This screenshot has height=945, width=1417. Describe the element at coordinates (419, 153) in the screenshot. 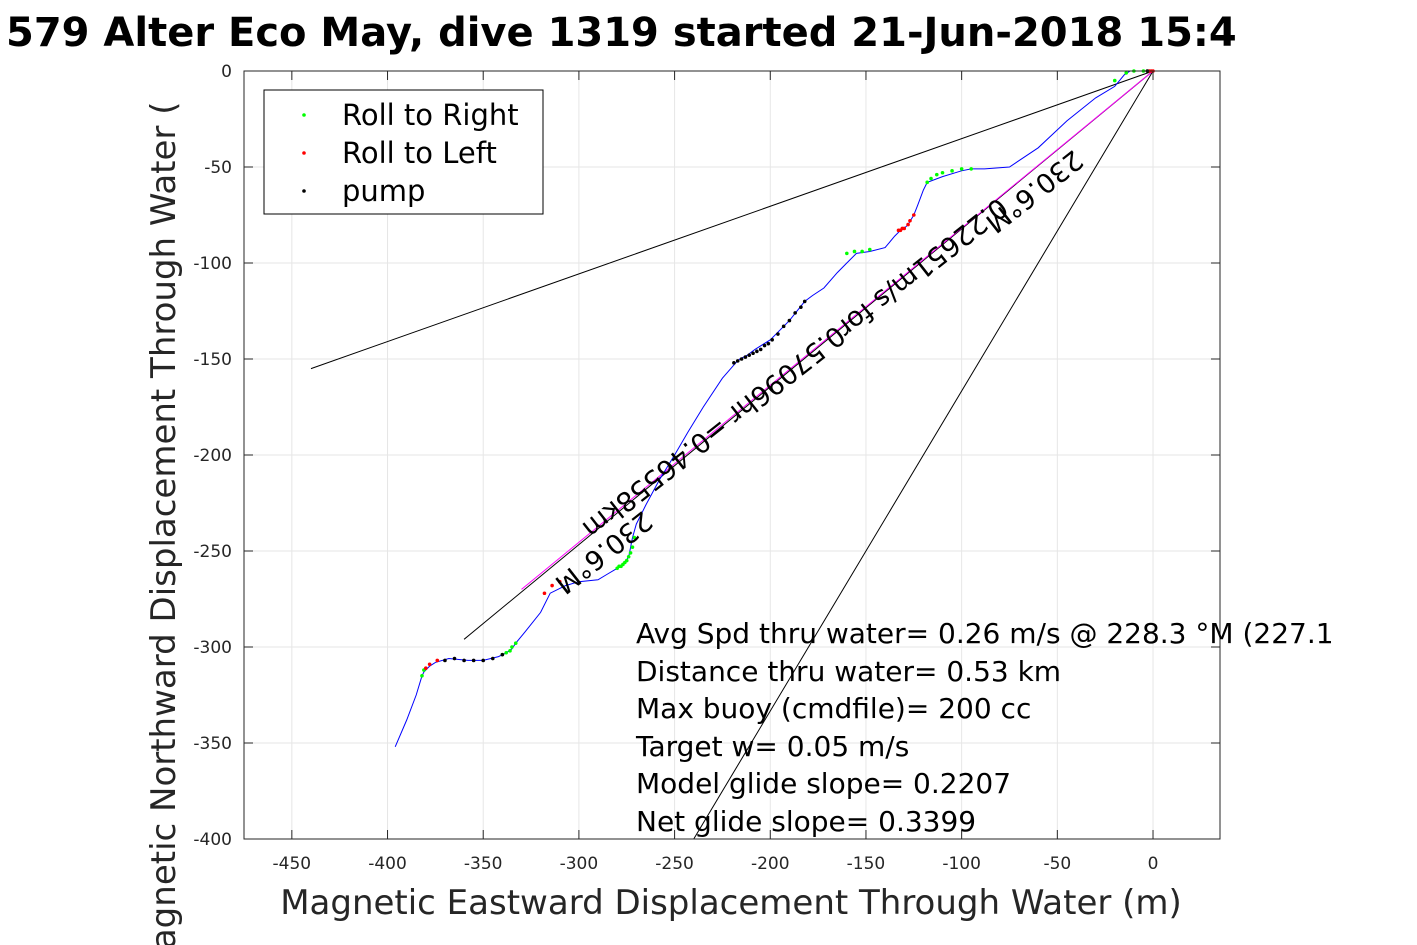

I see `legend-label-roll-left: Roll to Left` at that location.